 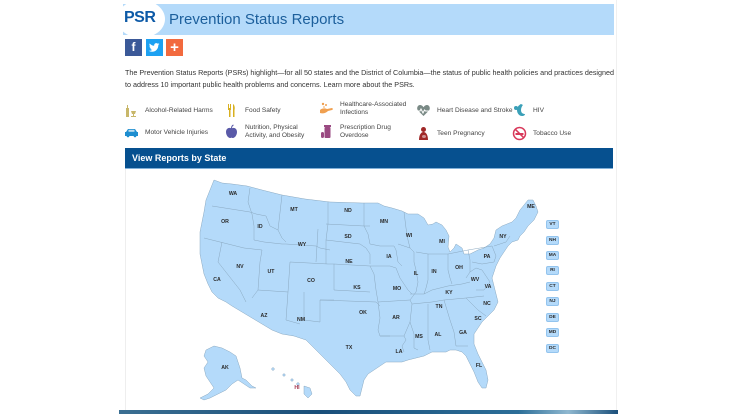 I want to click on fork-knife-icon, so click(x=231, y=110).